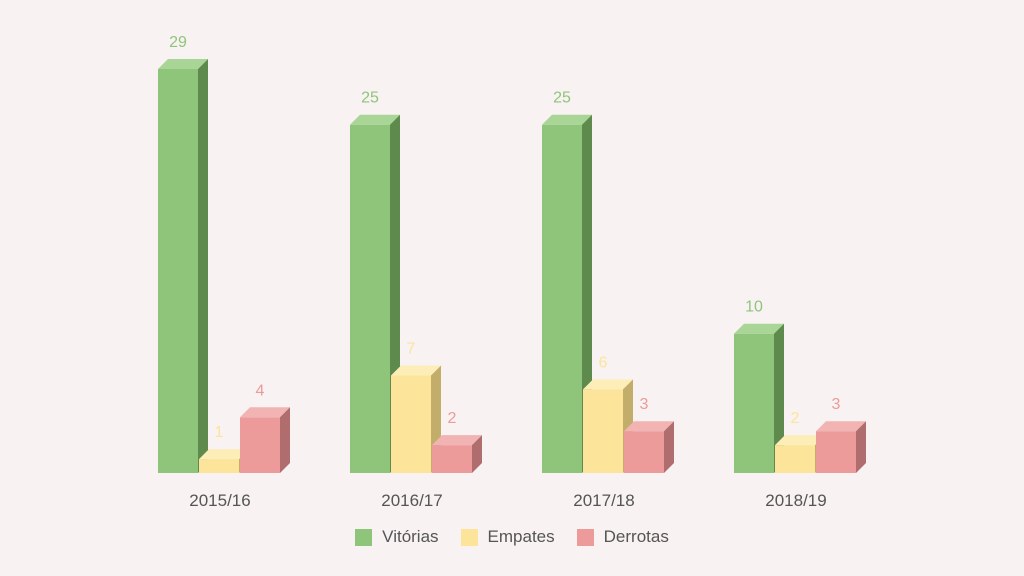 This screenshot has width=1024, height=576. I want to click on x-tick-label: 2018/19, so click(795, 500).